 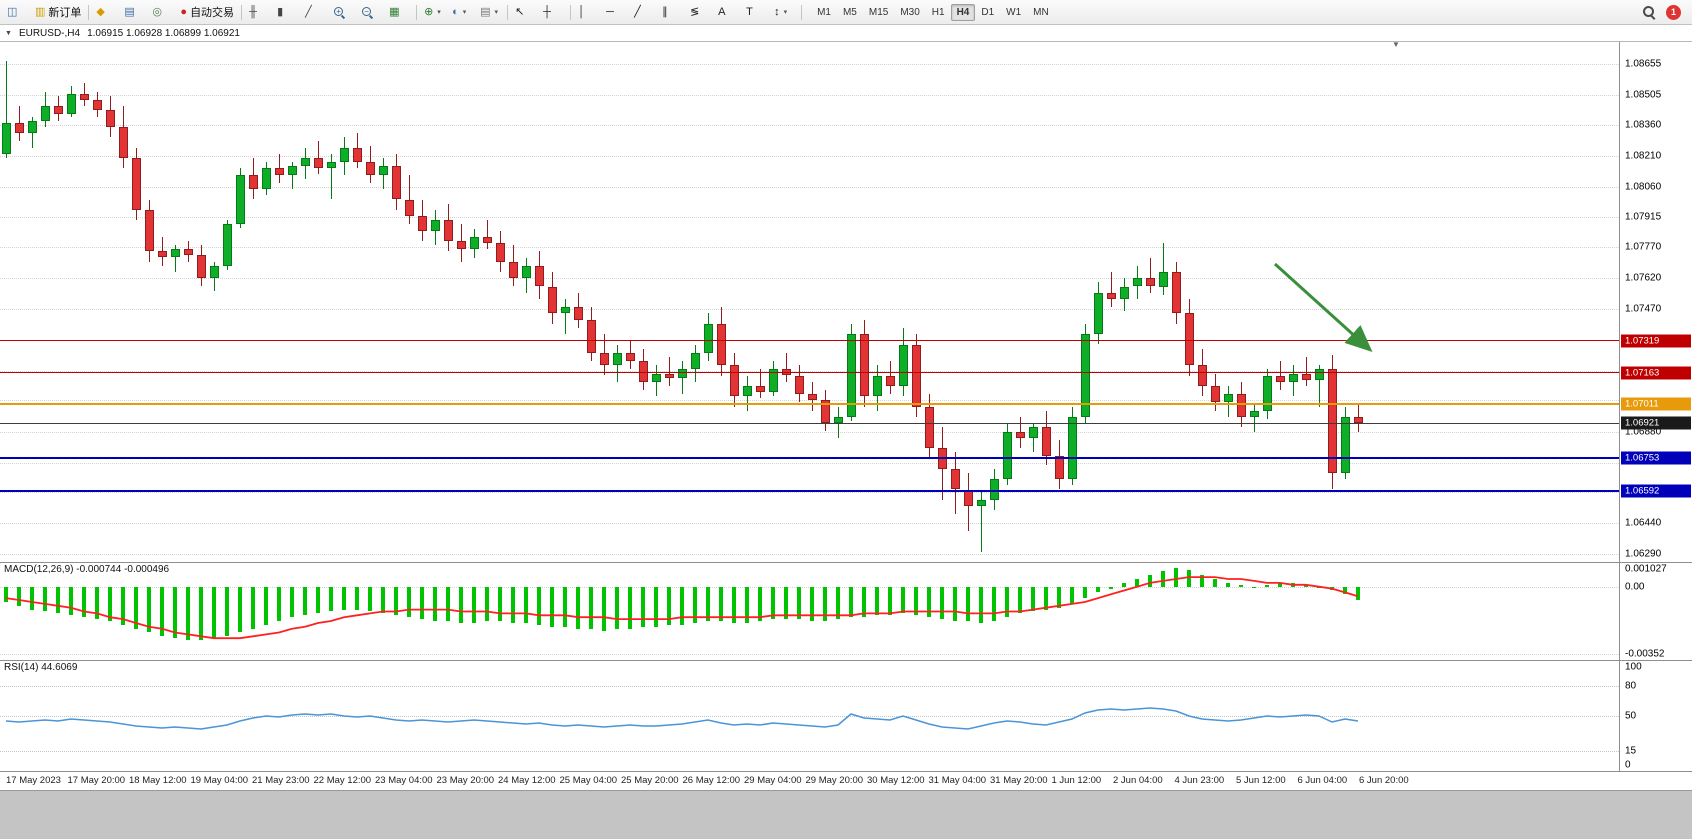 I want to click on time-axis-label: 26 May 12:00, so click(x=711, y=780).